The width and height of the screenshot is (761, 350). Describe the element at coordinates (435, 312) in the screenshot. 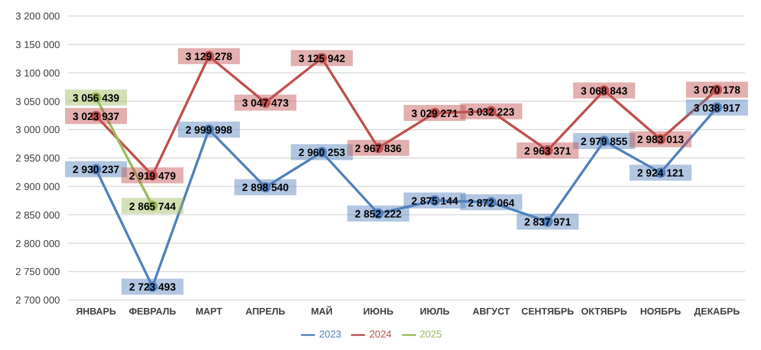

I see `x-tick-label: ИЮЛЬ` at that location.